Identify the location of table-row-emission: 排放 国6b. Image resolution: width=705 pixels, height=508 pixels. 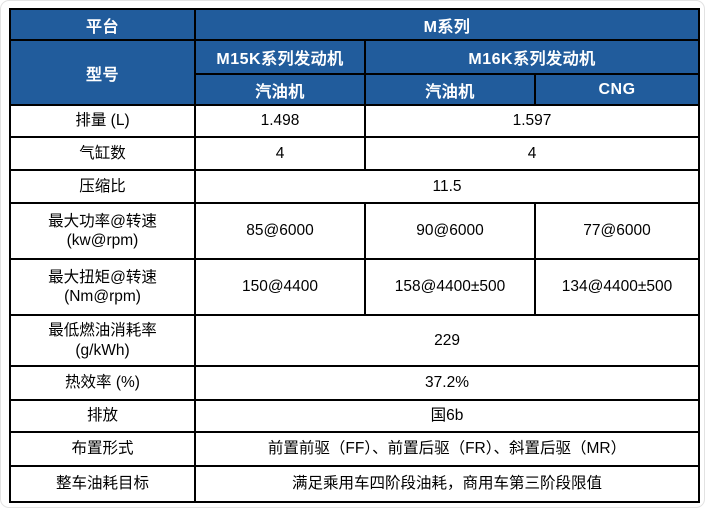
(355, 416).